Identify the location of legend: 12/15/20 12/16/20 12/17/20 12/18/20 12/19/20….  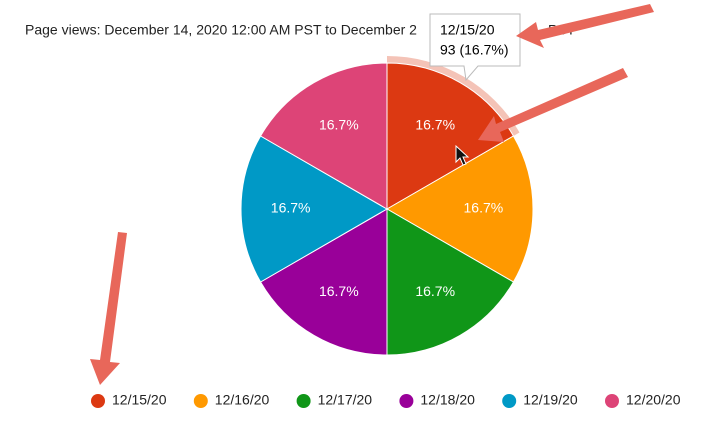
(386, 400).